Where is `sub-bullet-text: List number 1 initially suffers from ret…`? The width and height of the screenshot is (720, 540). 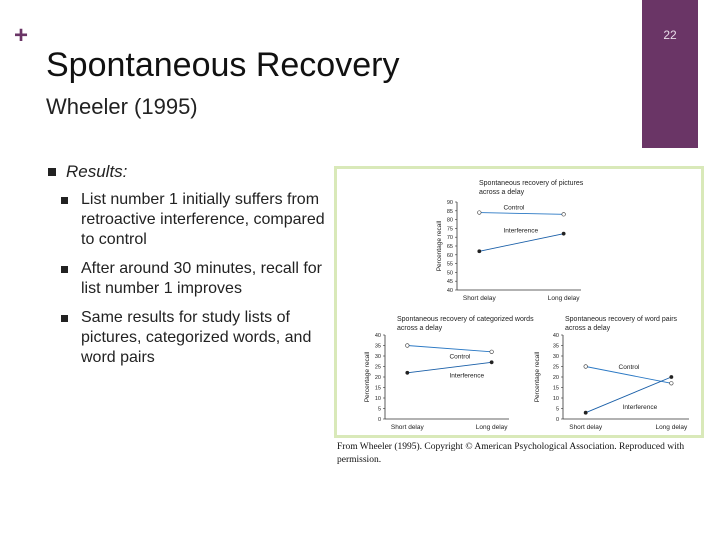 sub-bullet-text: List number 1 initially suffers from ret… is located at coordinates (203, 219).